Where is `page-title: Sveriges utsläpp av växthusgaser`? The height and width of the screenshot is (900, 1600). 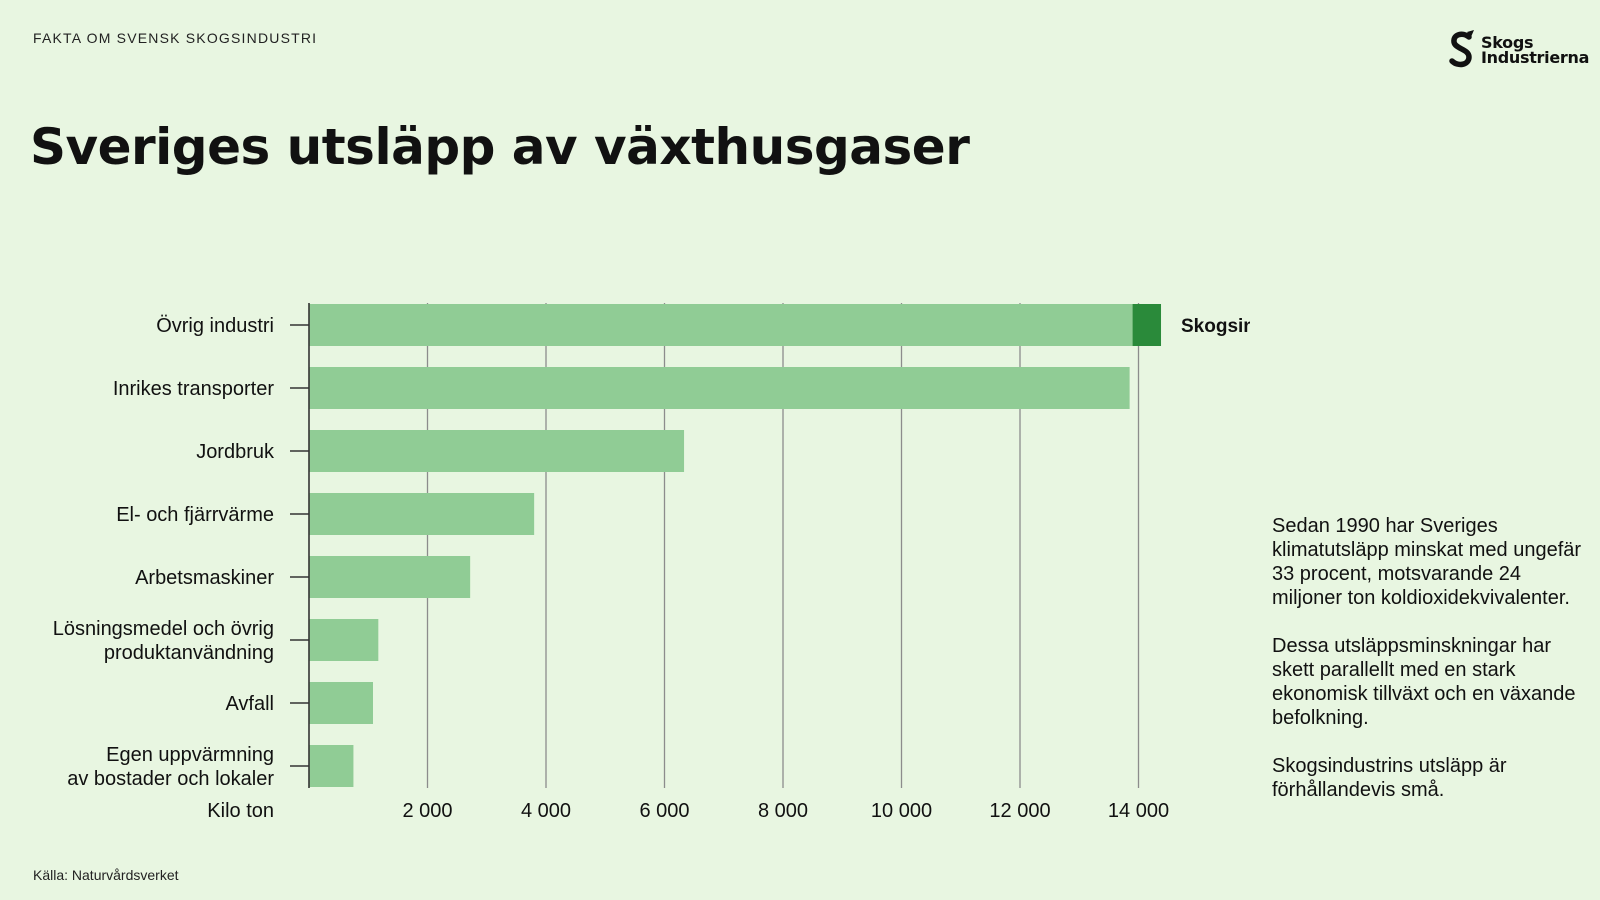
page-title: Sveriges utsläpp av växthusgaser is located at coordinates (500, 147).